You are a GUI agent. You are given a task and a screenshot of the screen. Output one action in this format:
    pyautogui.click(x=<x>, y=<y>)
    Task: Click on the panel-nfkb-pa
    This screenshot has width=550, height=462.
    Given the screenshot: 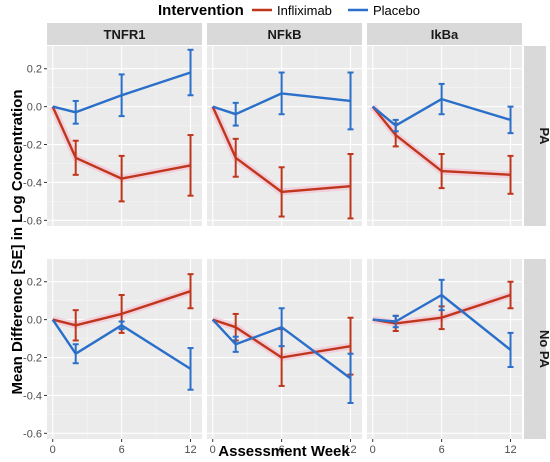 What is the action you would take?
    pyautogui.click(x=284, y=136)
    